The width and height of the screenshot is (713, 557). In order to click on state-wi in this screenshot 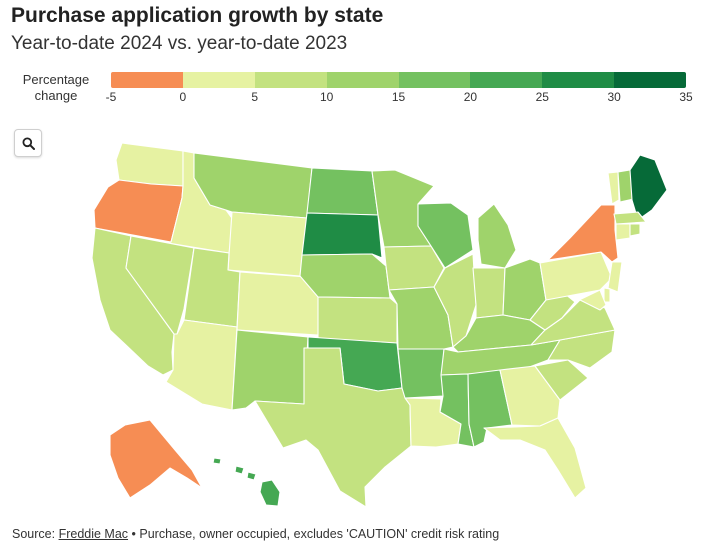, I will do `click(445, 235)`.